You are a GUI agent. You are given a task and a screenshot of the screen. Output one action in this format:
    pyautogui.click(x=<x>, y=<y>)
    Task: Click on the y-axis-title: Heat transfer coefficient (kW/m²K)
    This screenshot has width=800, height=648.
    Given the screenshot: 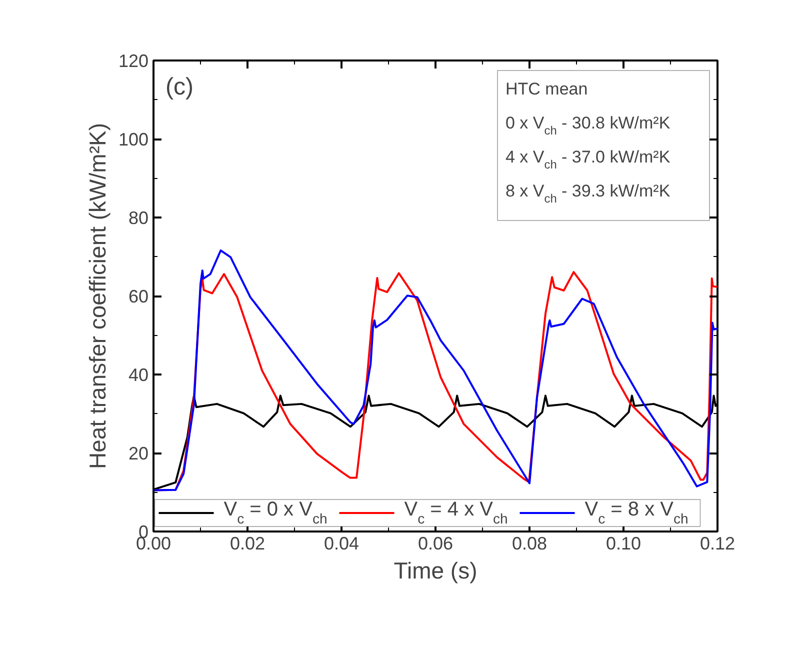 What is the action you would take?
    pyautogui.click(x=97, y=296)
    